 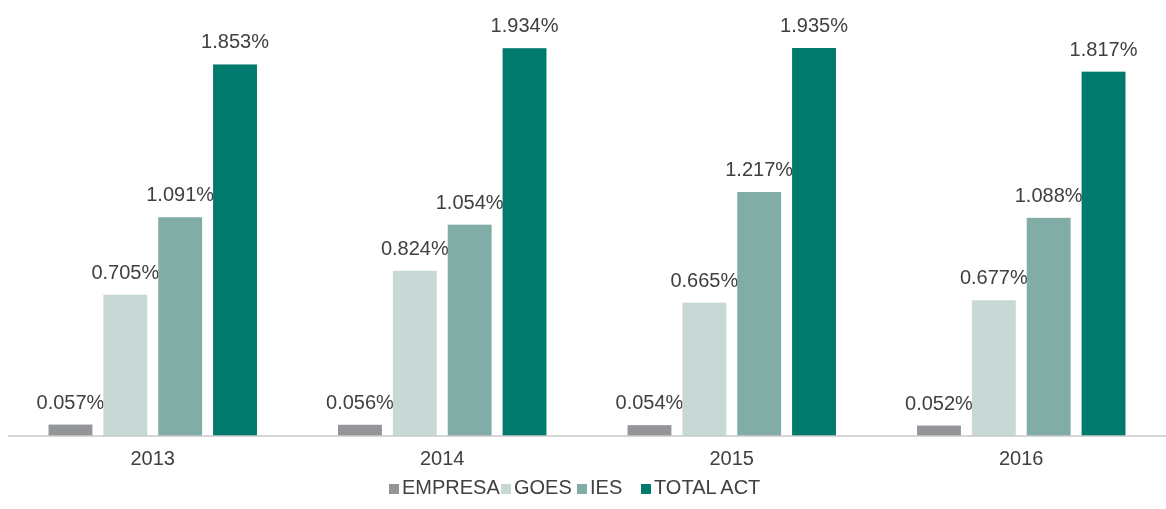 I want to click on data-label: 1.935%, so click(x=814, y=25).